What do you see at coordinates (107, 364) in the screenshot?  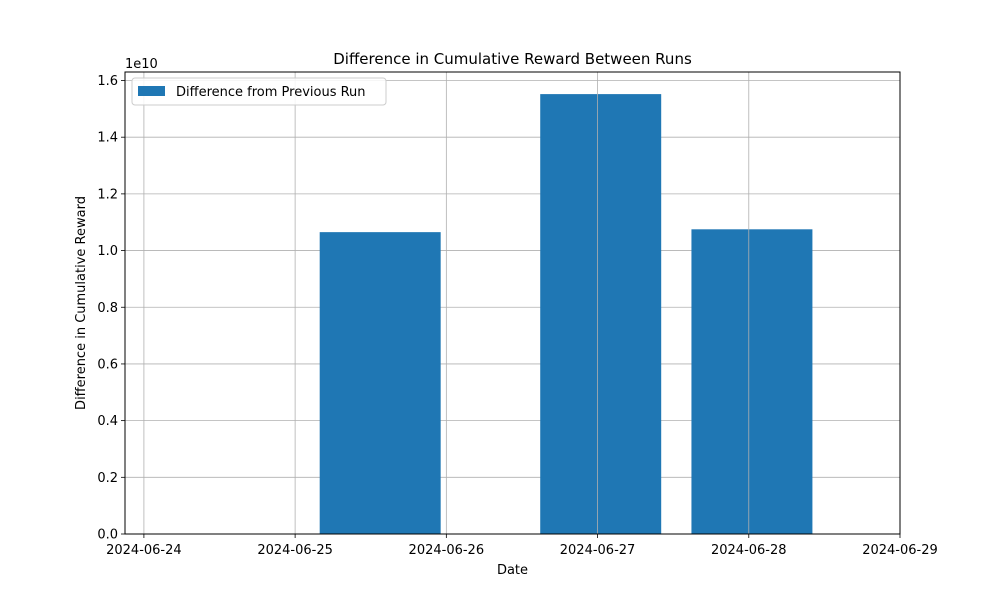 I see `y-tick-label: 0.6` at bounding box center [107, 364].